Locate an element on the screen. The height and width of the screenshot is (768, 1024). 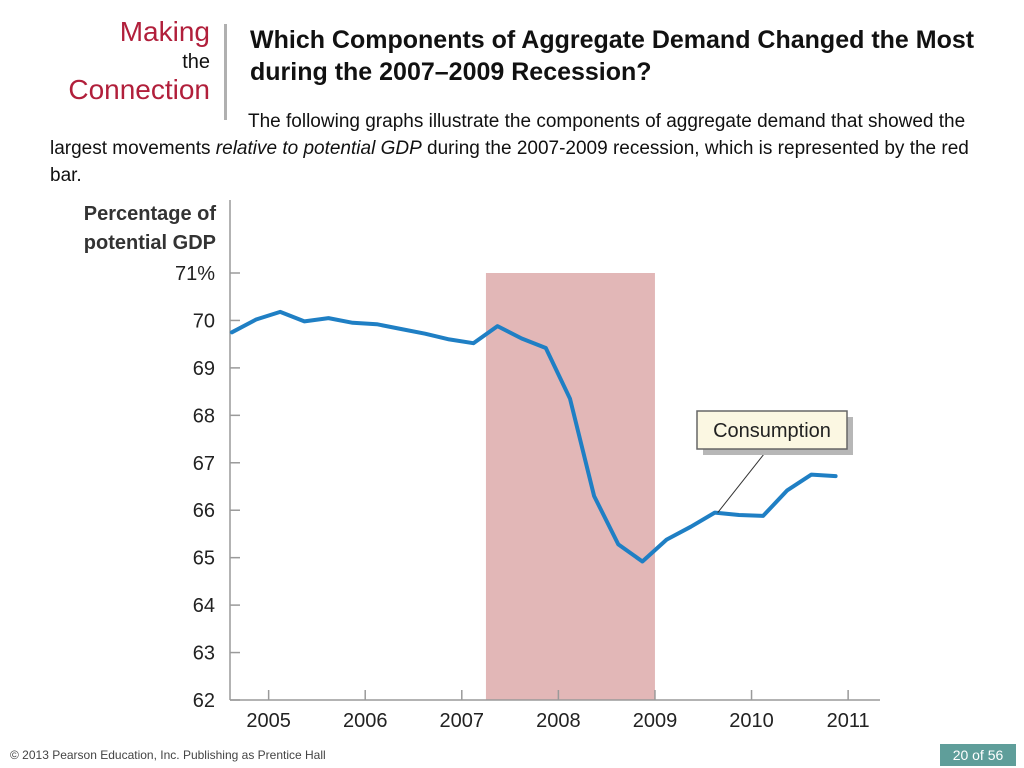
y-tick-label: 67 is located at coordinates (204, 464).